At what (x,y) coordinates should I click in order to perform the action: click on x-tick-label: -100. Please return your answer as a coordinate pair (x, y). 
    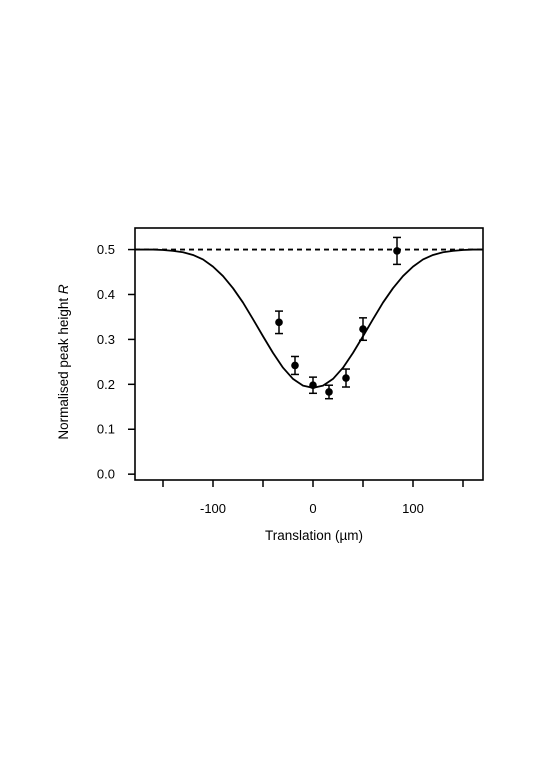
    Looking at the image, I should click on (213, 508).